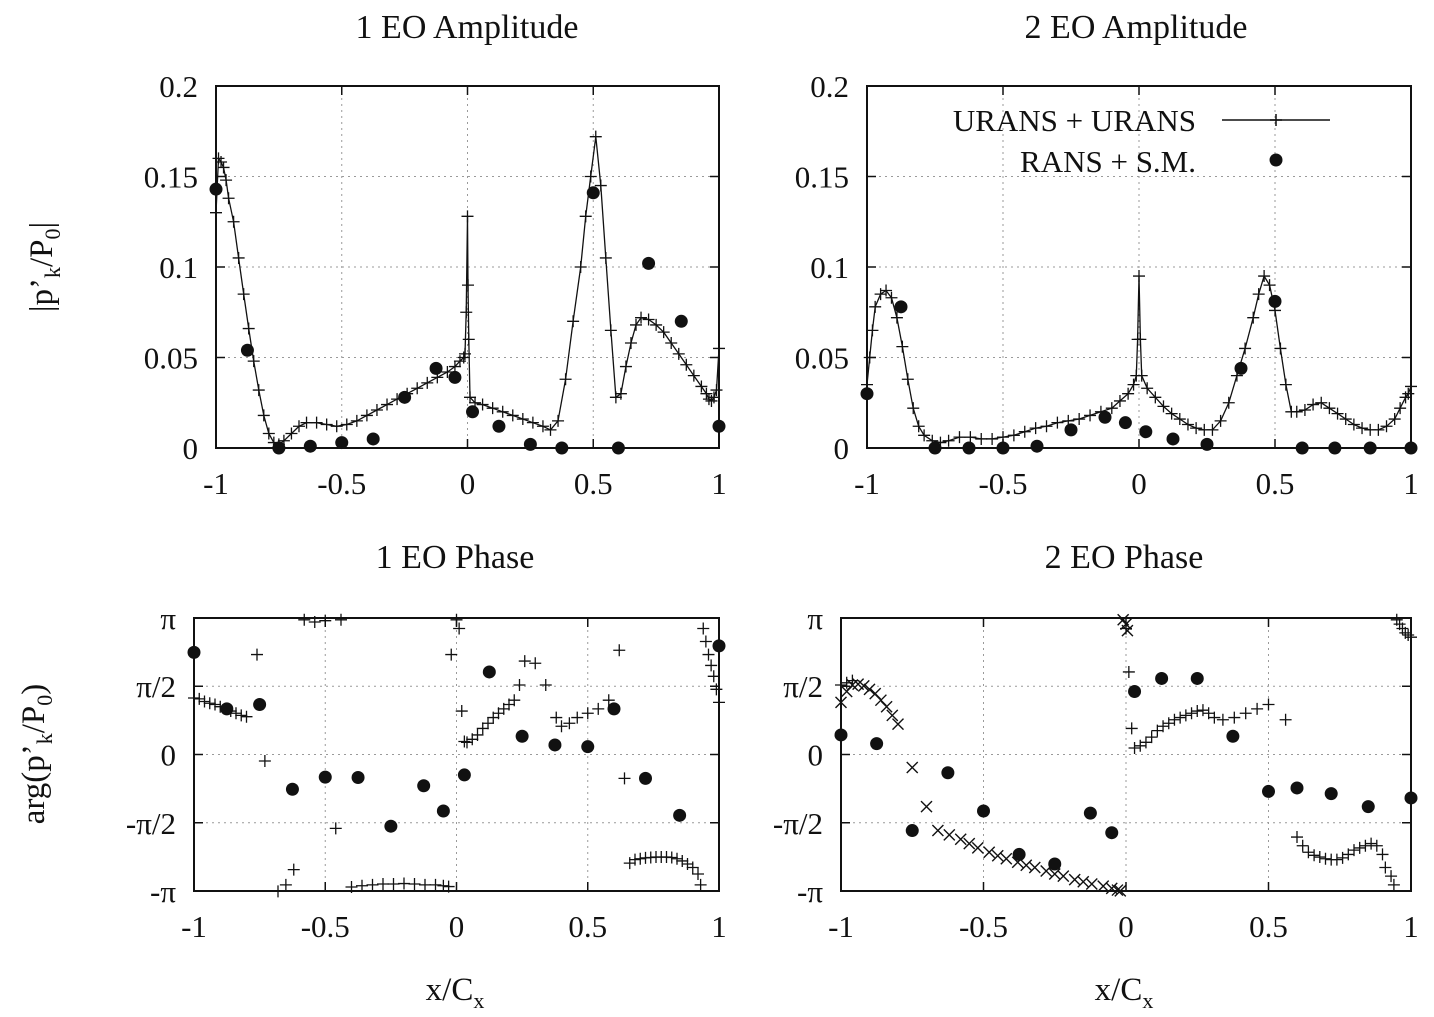  What do you see at coordinates (587, 926) in the screenshot?
I see `x-tick-label: 0.5` at bounding box center [587, 926].